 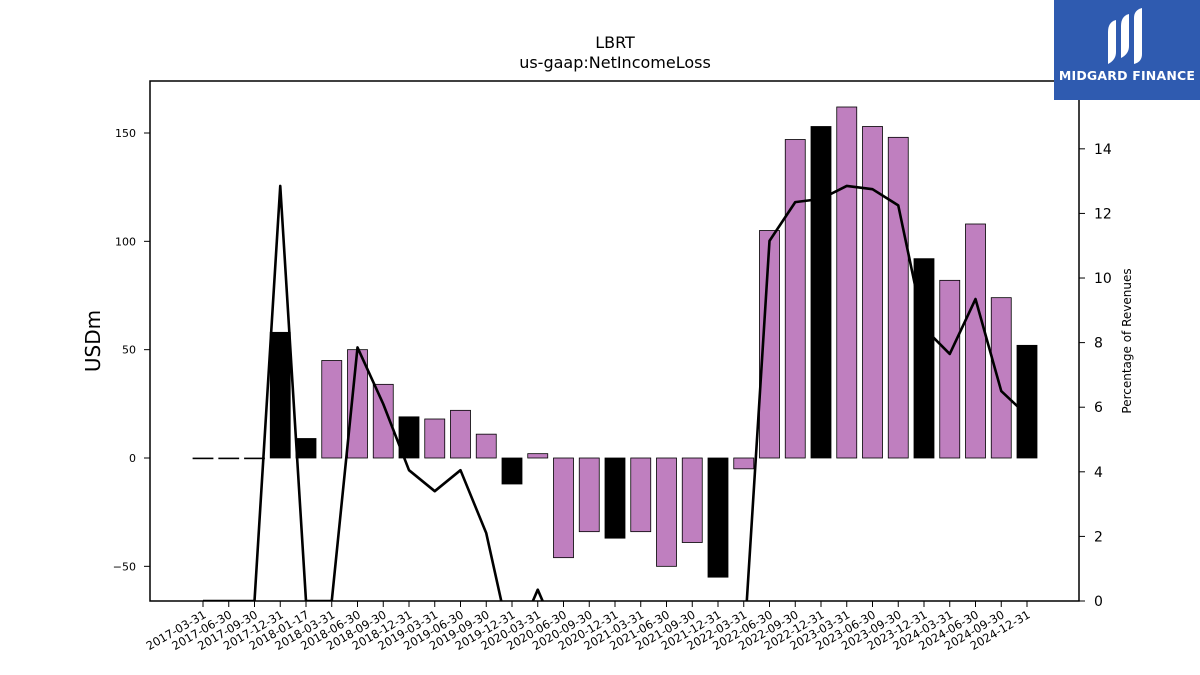 What do you see at coordinates (615, 62) in the screenshot?
I see `chart-subtitle: us-gaap:NetIncomeLoss` at bounding box center [615, 62].